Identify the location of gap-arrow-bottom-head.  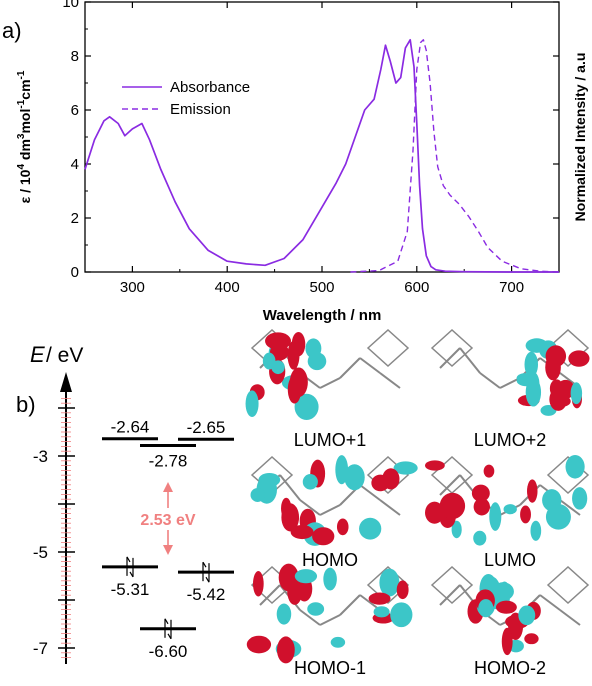
(168, 550).